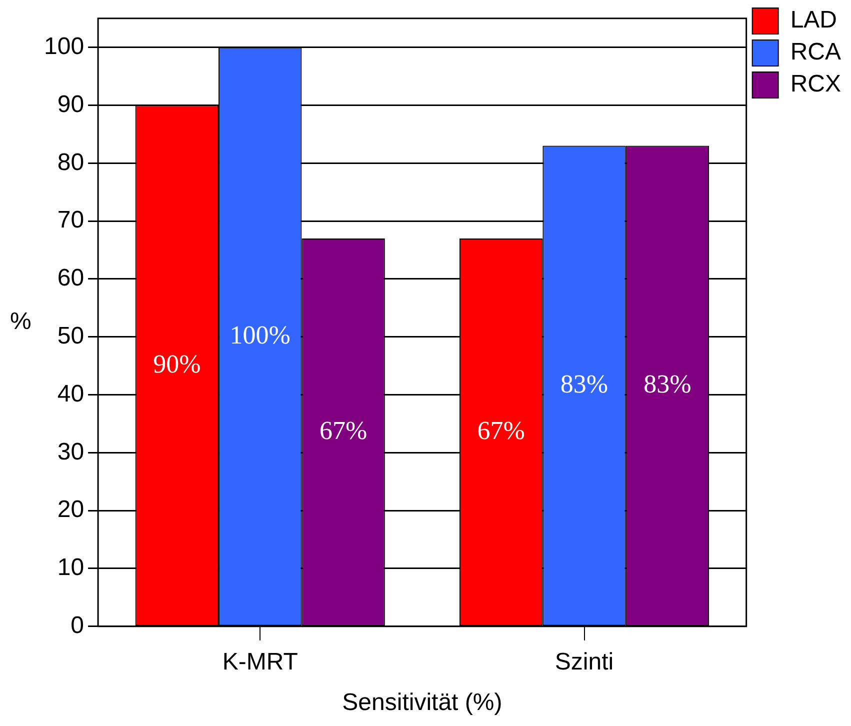 This screenshot has height=726, width=851. What do you see at coordinates (70, 568) in the screenshot?
I see `y-tick-label: 10` at bounding box center [70, 568].